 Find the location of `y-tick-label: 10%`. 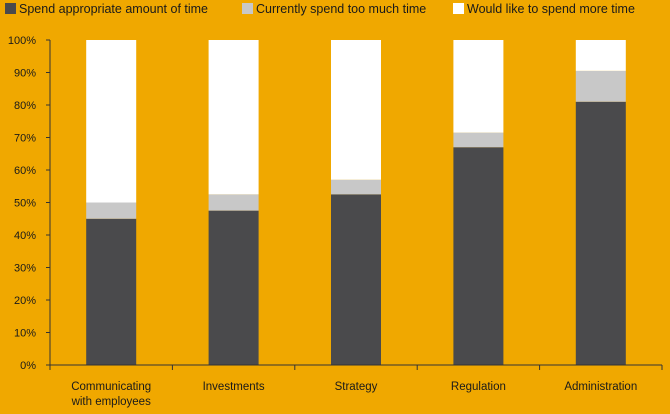

y-tick-label: 10% is located at coordinates (25, 334).